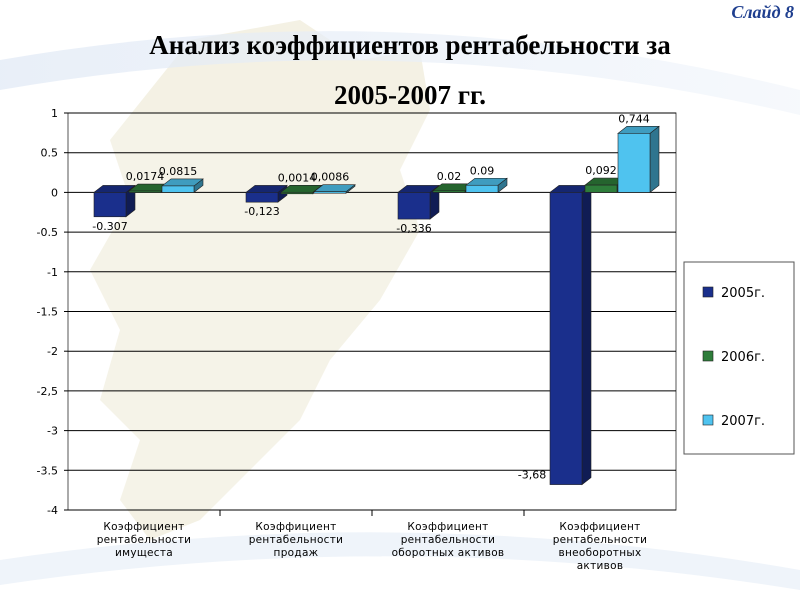  Describe the element at coordinates (743, 357) in the screenshot. I see `legend-entry: 2006г.` at that location.